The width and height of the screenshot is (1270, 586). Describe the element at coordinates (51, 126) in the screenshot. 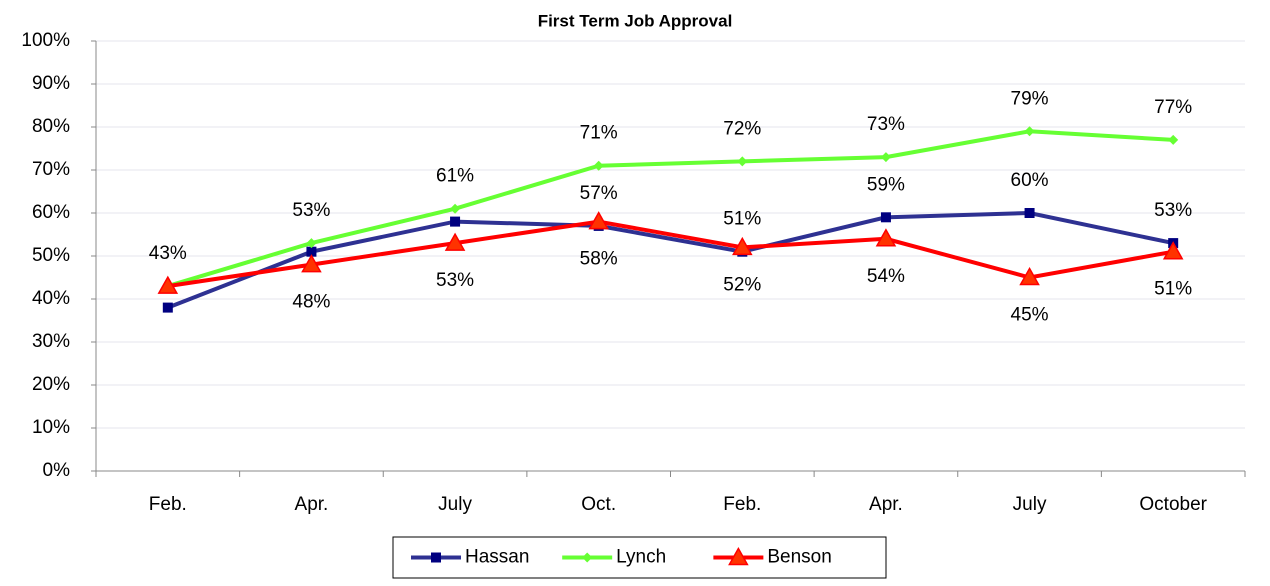

I see `y-tick-label: 80%` at that location.